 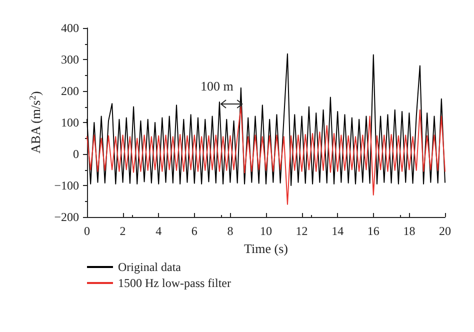 I want to click on y-tick-label: 300, so click(x=70, y=59).